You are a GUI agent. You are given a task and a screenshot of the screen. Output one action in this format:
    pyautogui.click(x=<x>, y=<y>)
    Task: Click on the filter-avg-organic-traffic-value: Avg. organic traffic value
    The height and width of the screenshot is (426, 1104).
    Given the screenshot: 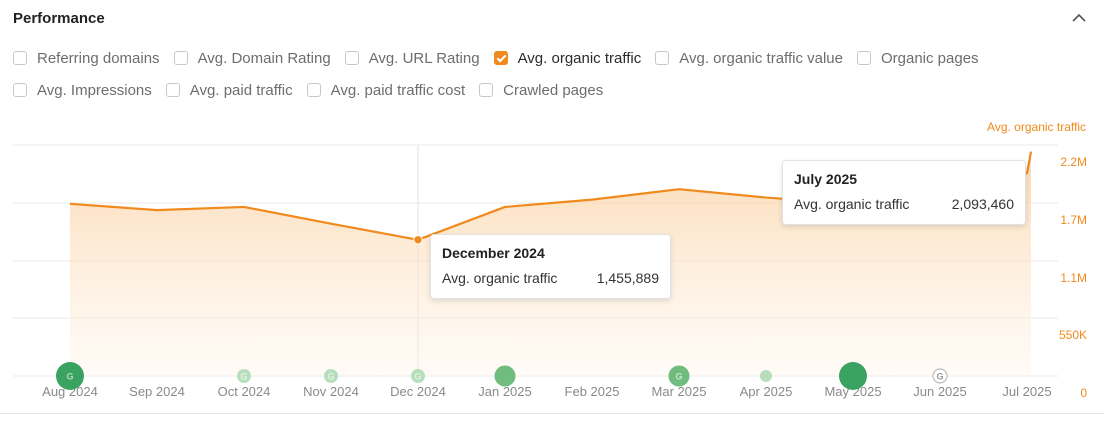 What is the action you would take?
    pyautogui.click(x=749, y=58)
    